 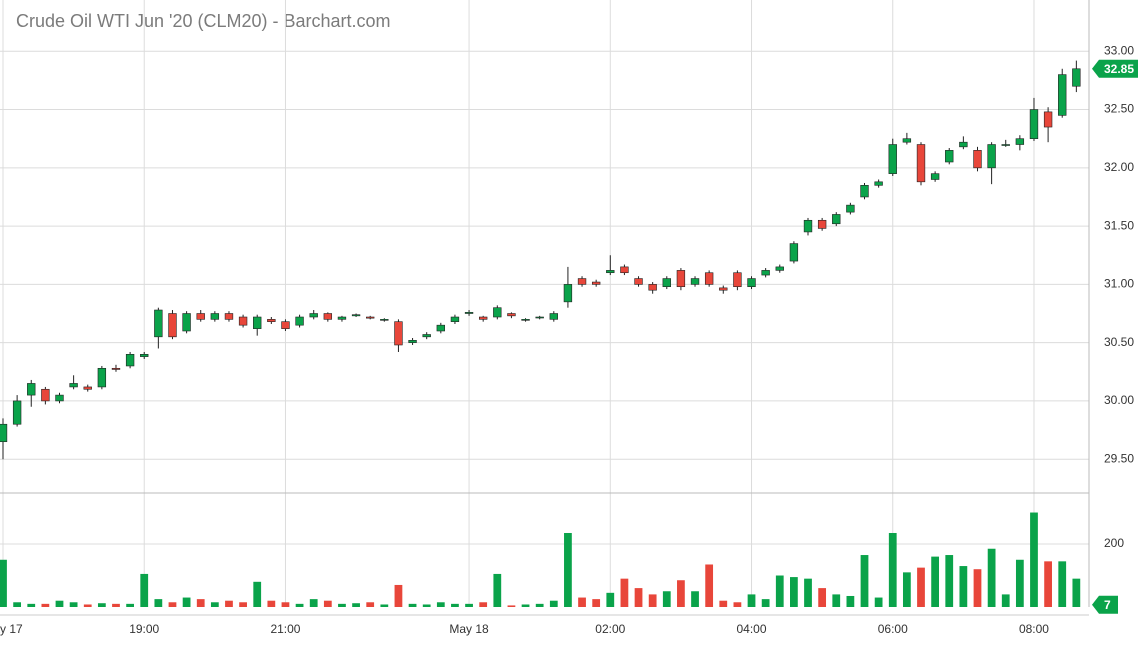 I want to click on last-volume-label: 7, so click(x=1107, y=605).